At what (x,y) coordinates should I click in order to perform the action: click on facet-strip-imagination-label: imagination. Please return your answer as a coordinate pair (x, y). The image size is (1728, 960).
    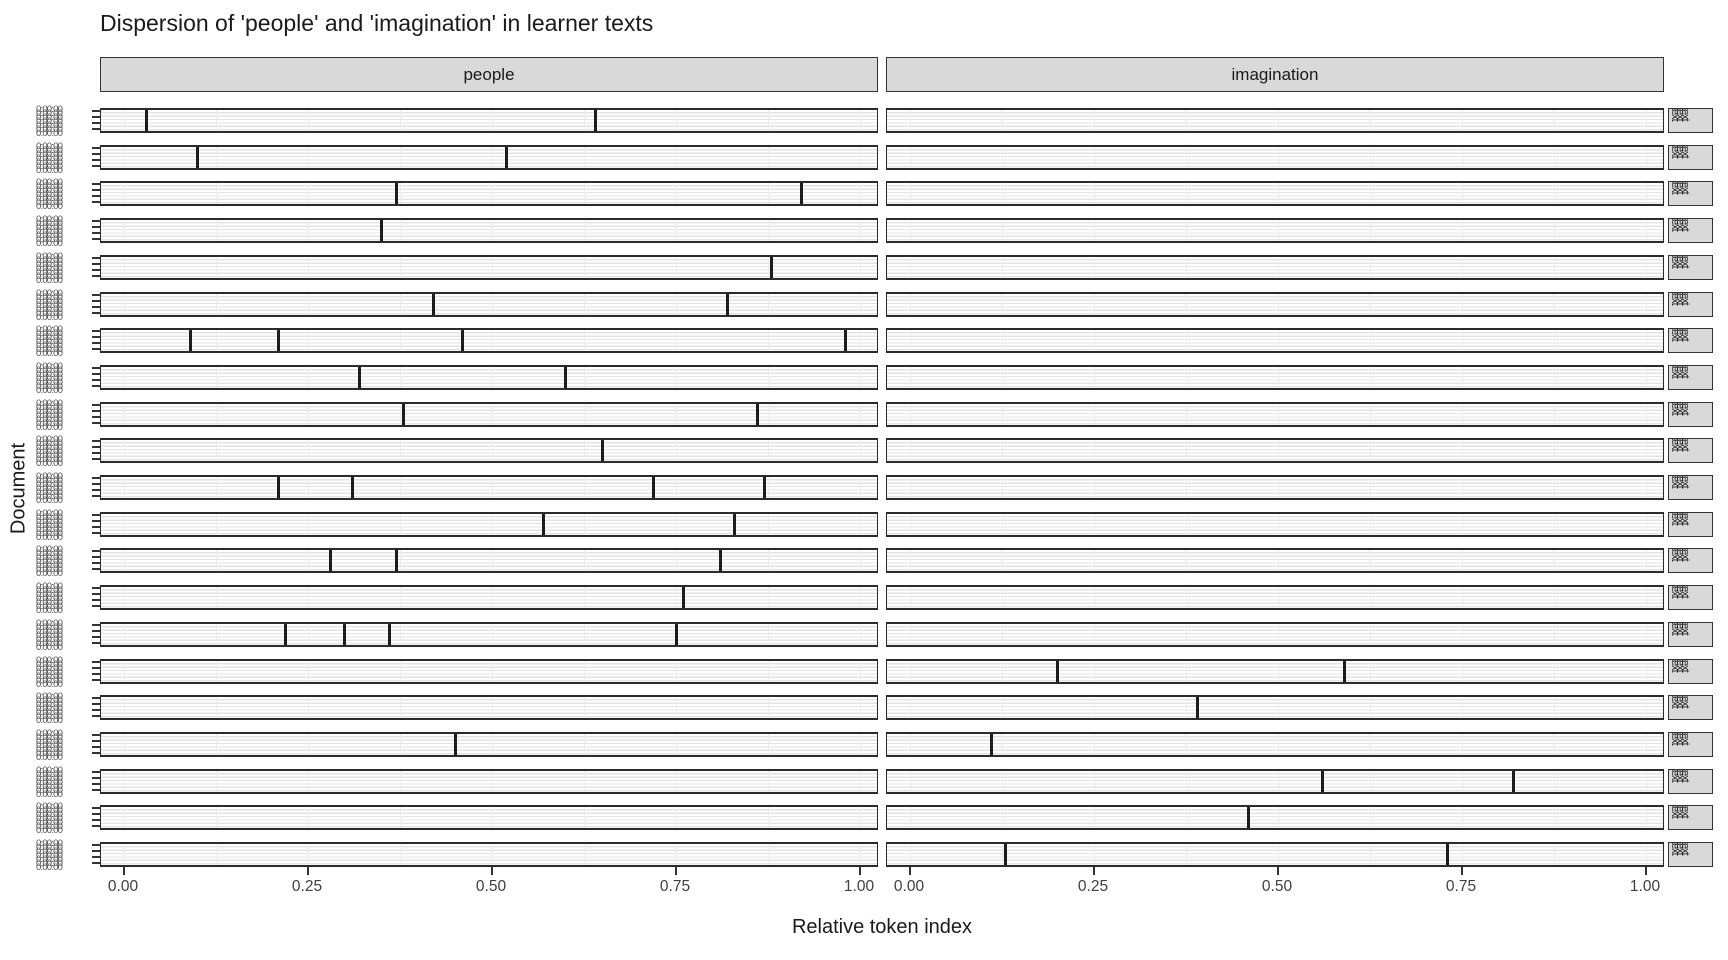
    Looking at the image, I should click on (1275, 74).